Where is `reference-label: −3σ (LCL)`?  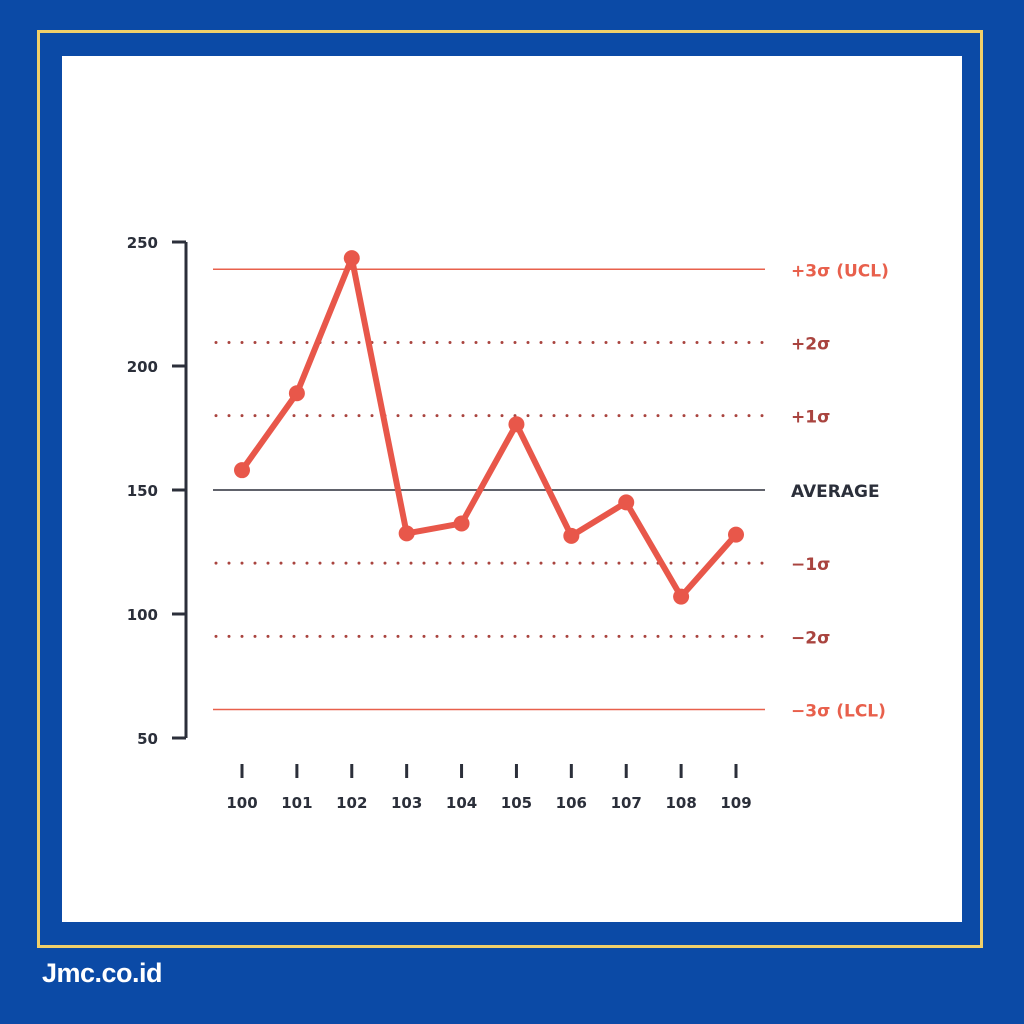 reference-label: −3σ (LCL) is located at coordinates (838, 711).